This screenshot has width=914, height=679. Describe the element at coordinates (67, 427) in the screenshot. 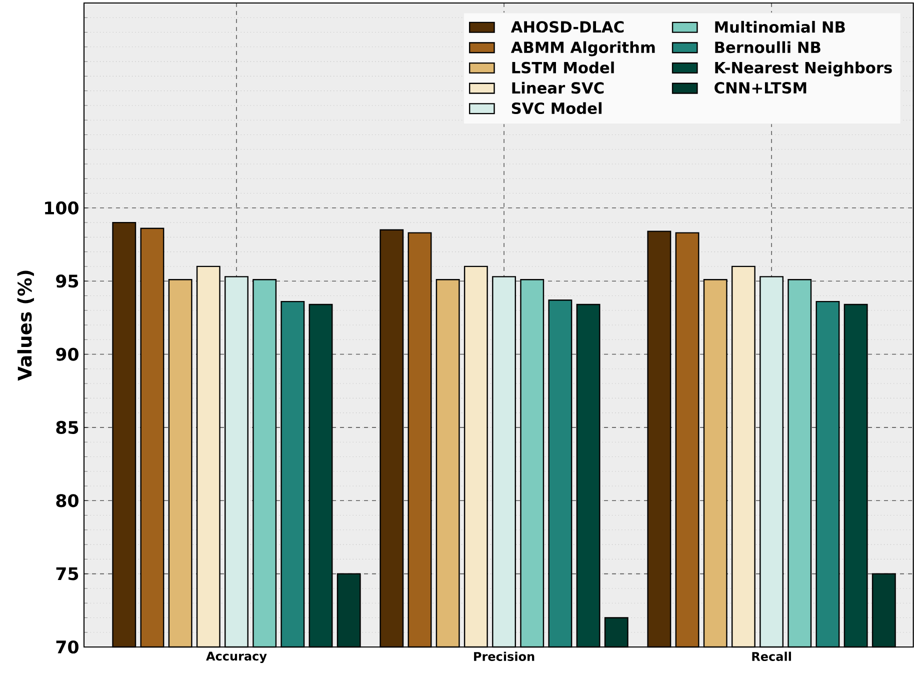

I see `y-tick-label: 85` at that location.